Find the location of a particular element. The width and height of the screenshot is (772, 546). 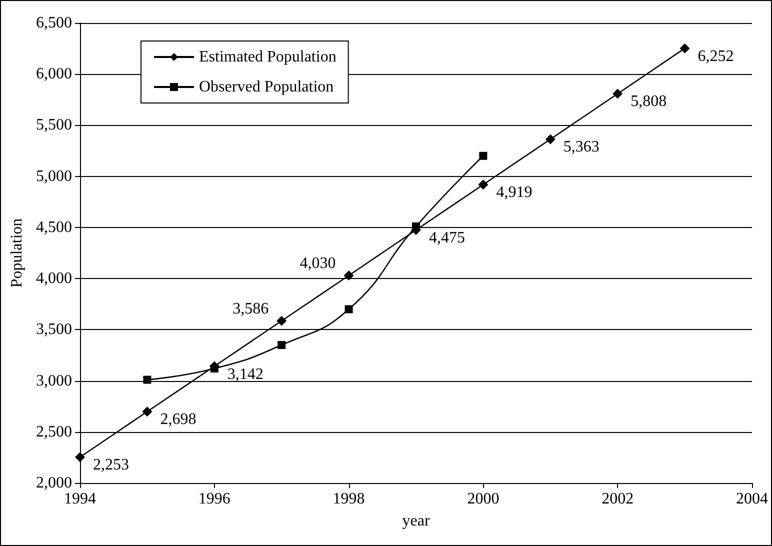

x-tick-label: 1996 is located at coordinates (214, 499).